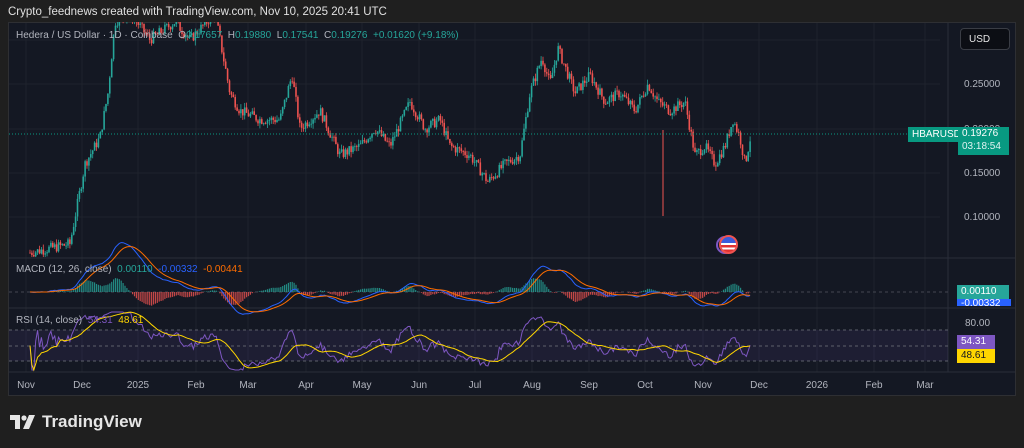 The image size is (1024, 448). Describe the element at coordinates (936, 134) in the screenshot. I see `symbol-tag: HBARUSD` at that location.